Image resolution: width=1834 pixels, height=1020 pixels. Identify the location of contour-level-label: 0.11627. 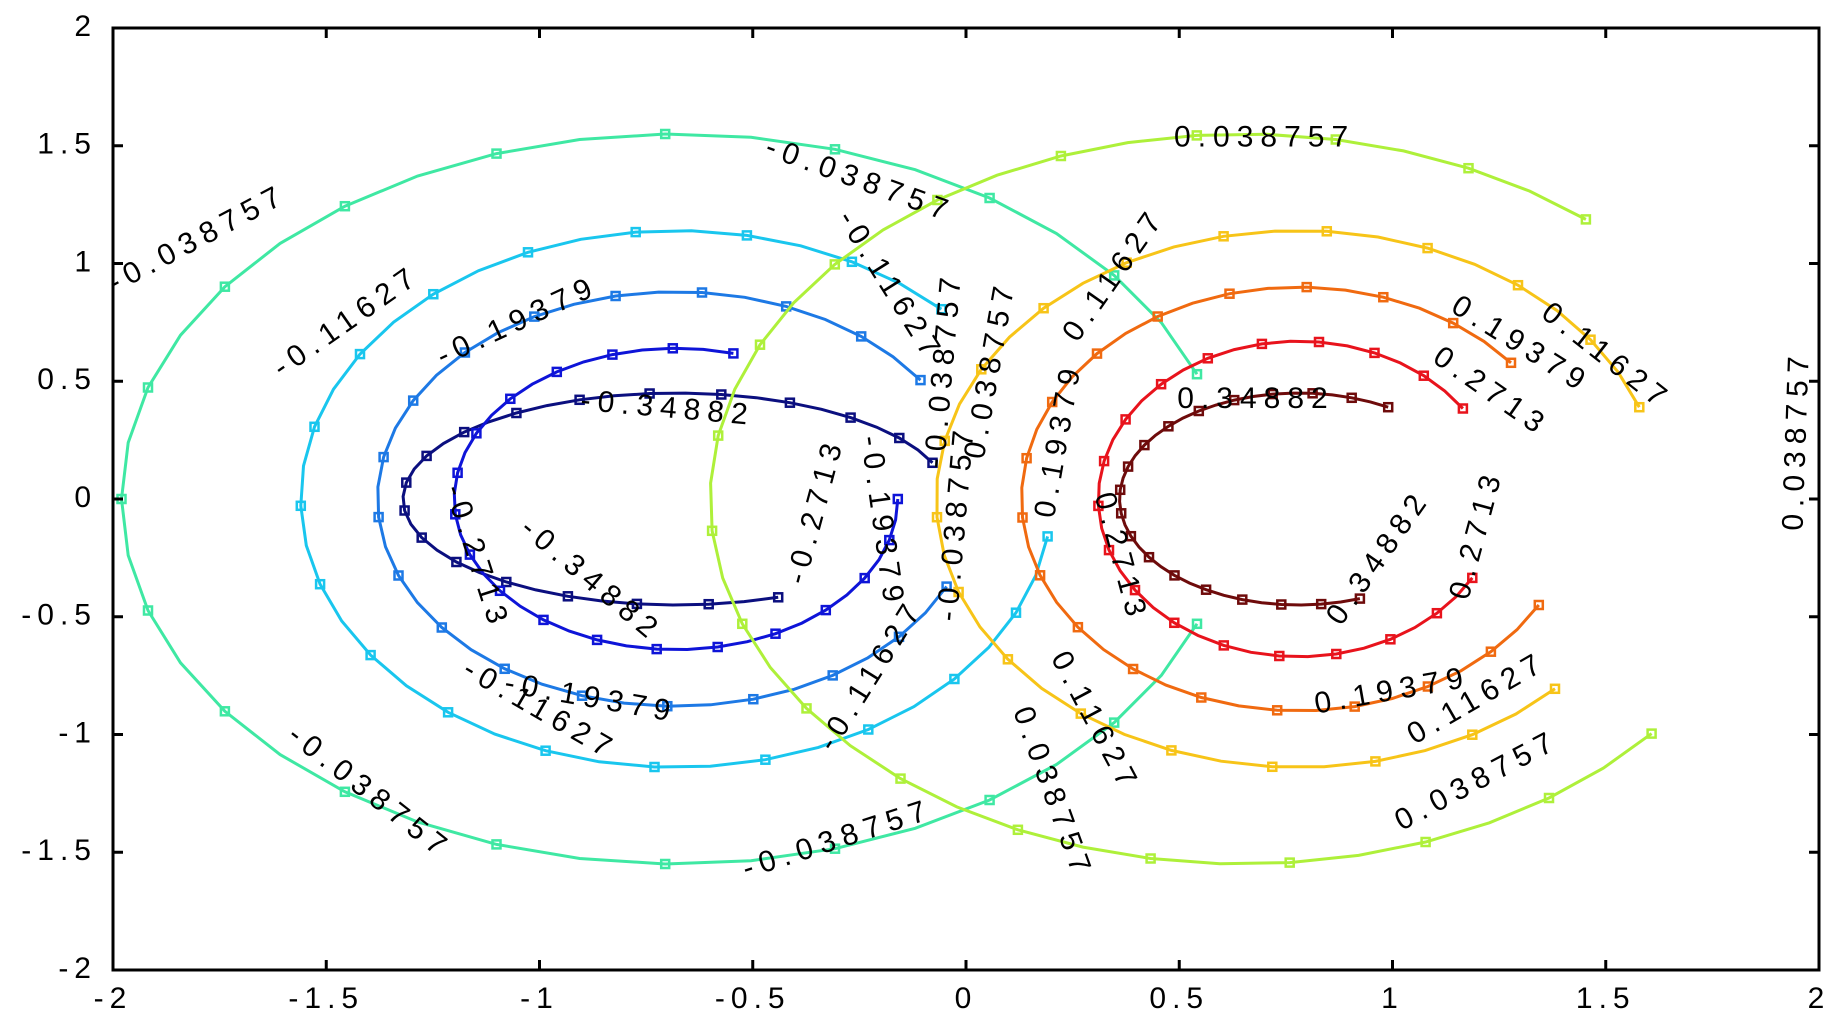
(1114, 274).